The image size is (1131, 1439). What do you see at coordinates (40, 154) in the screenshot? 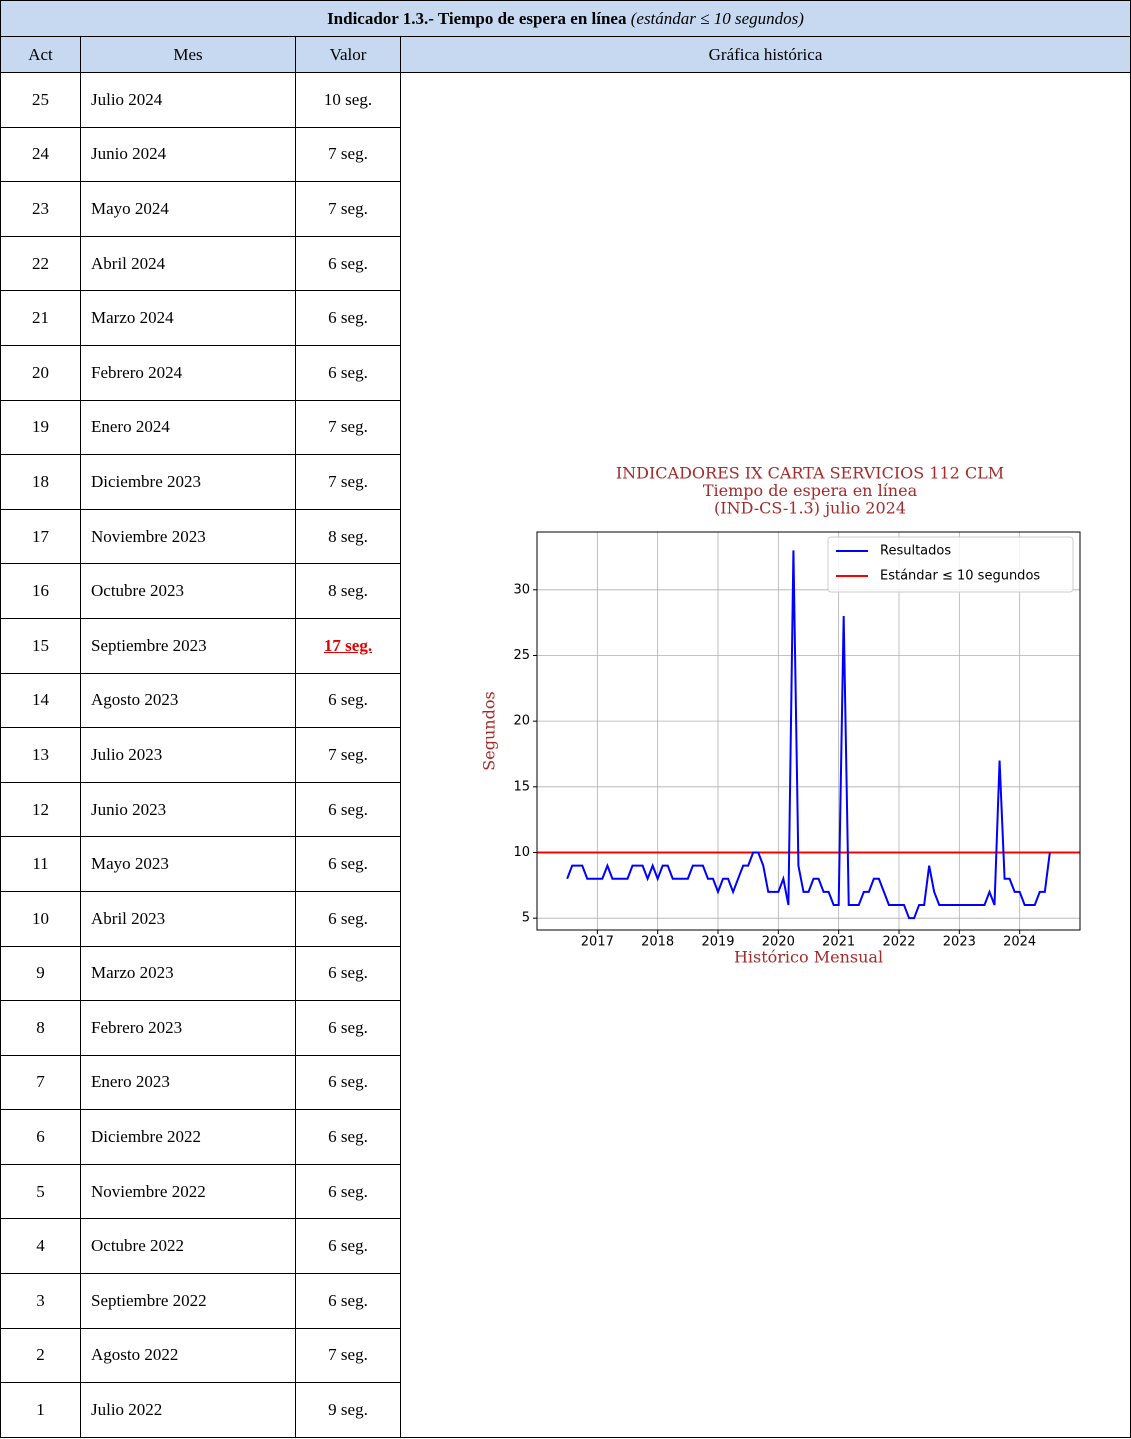
I see `act: 24` at bounding box center [40, 154].